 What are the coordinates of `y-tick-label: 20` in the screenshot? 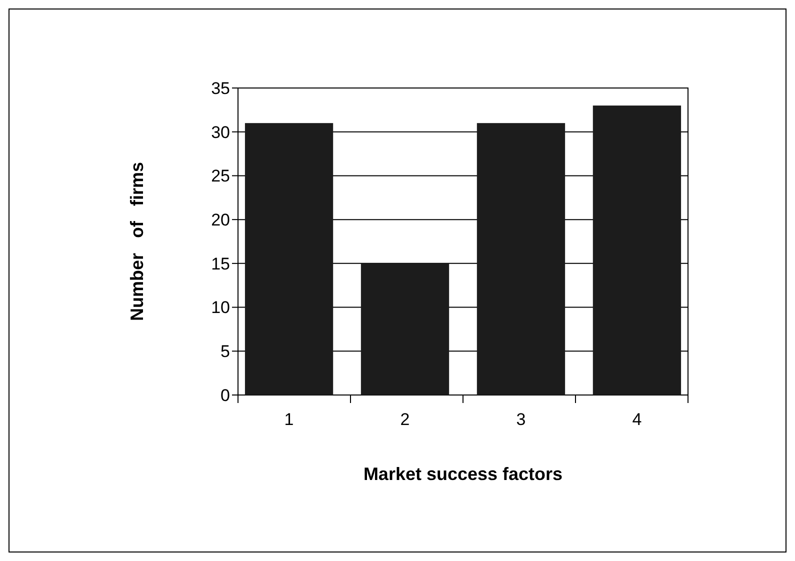 It's located at (220, 220).